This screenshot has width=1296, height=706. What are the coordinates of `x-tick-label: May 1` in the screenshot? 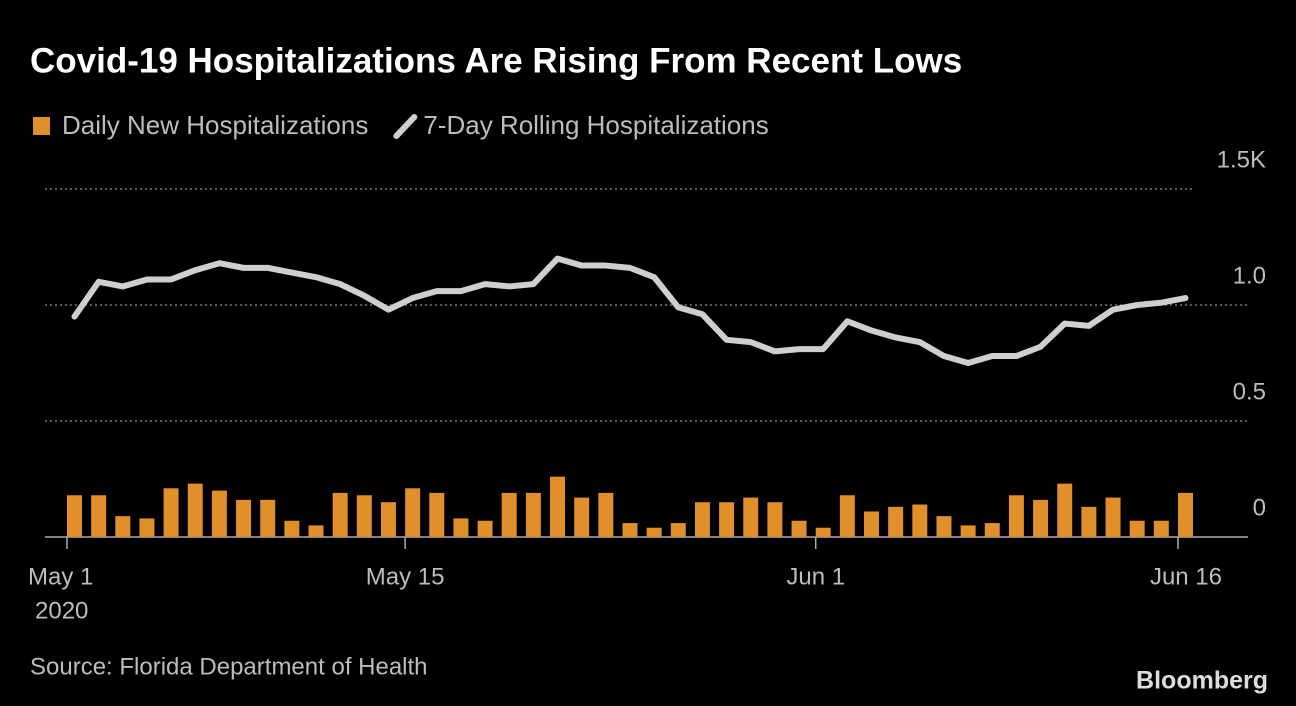 It's located at (60, 576).